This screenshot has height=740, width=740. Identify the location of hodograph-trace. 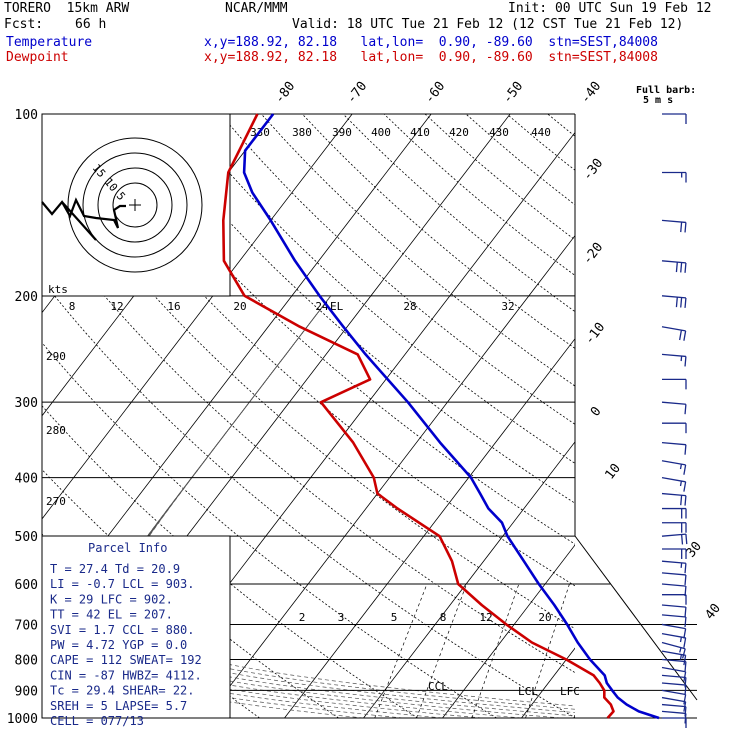
(83, 213).